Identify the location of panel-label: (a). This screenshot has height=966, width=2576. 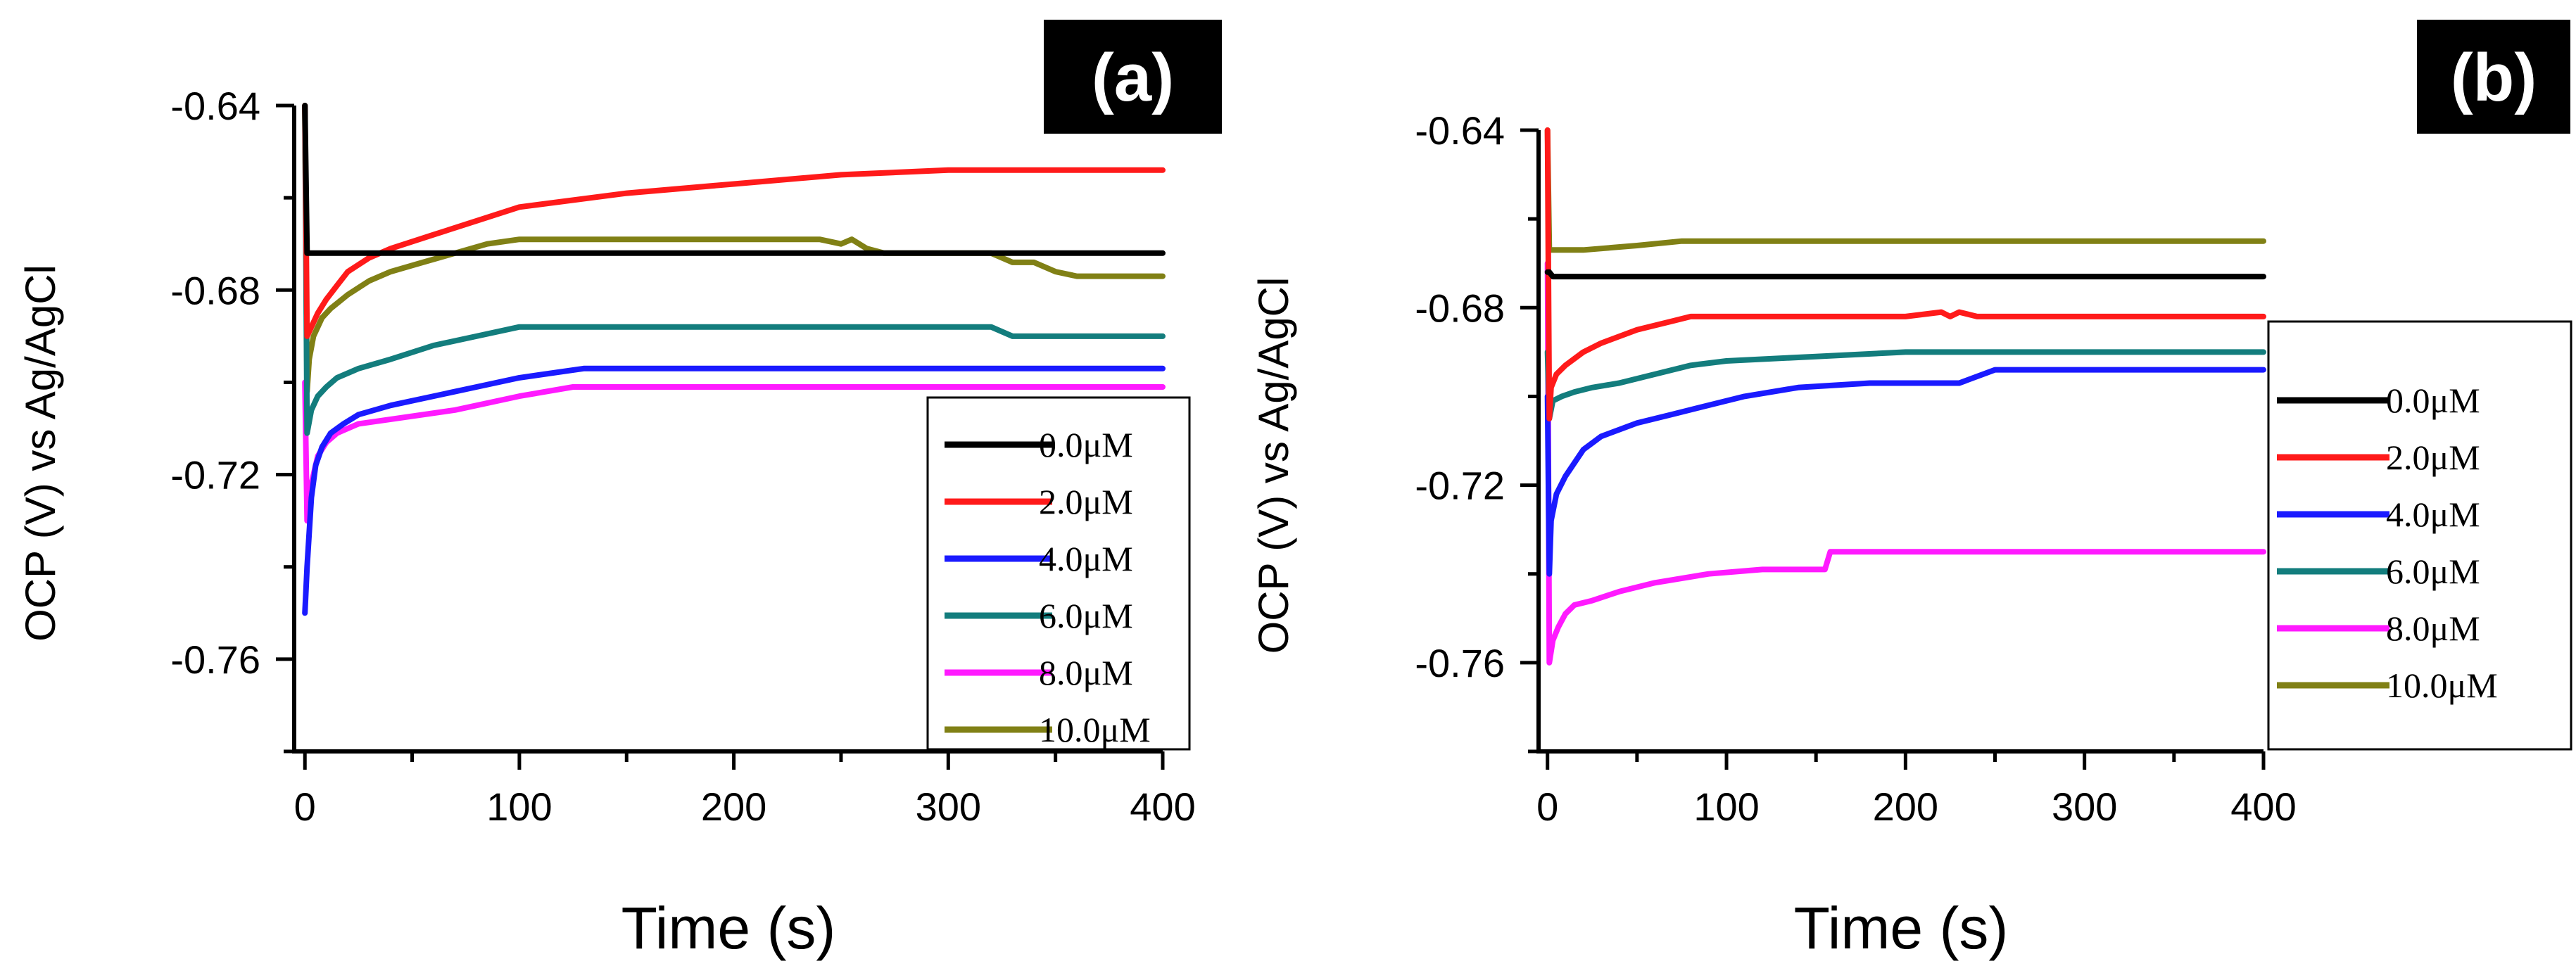
(1133, 77).